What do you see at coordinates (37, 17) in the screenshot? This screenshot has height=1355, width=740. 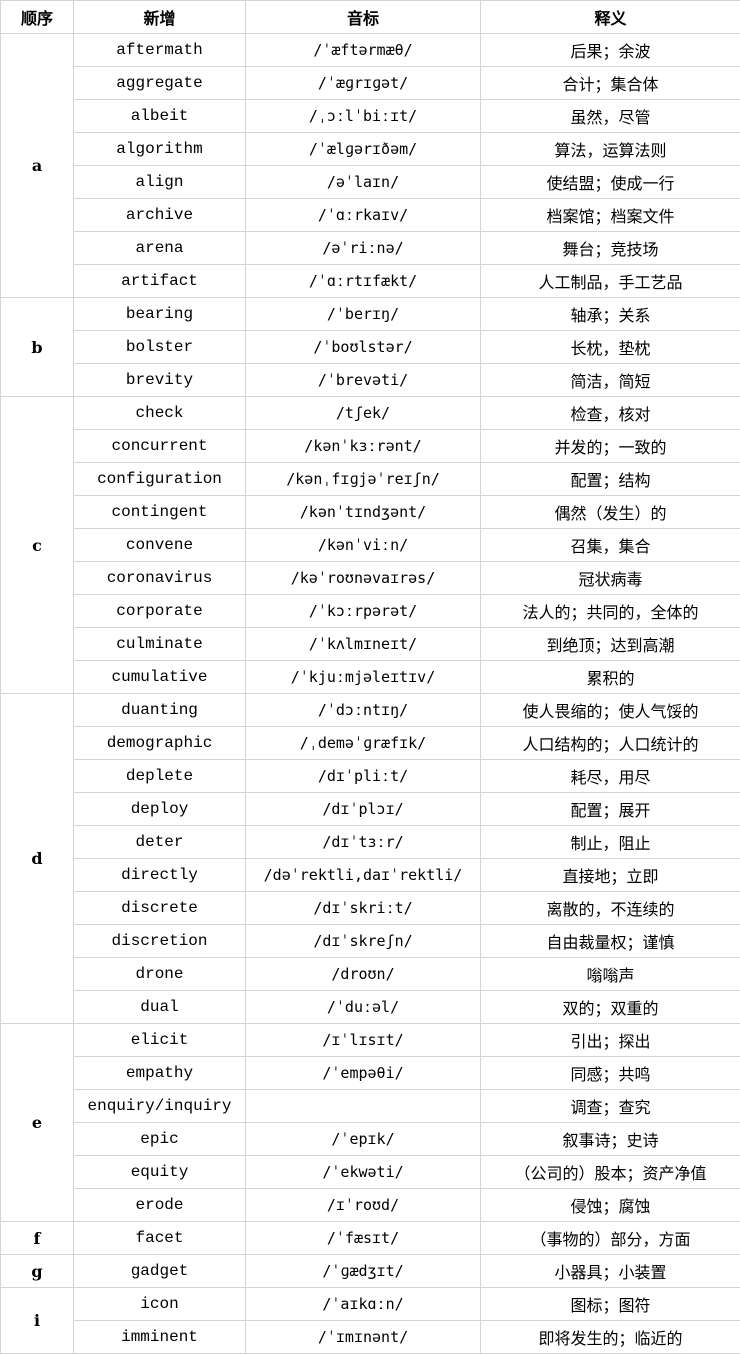 I see `header-order: 顺序` at bounding box center [37, 17].